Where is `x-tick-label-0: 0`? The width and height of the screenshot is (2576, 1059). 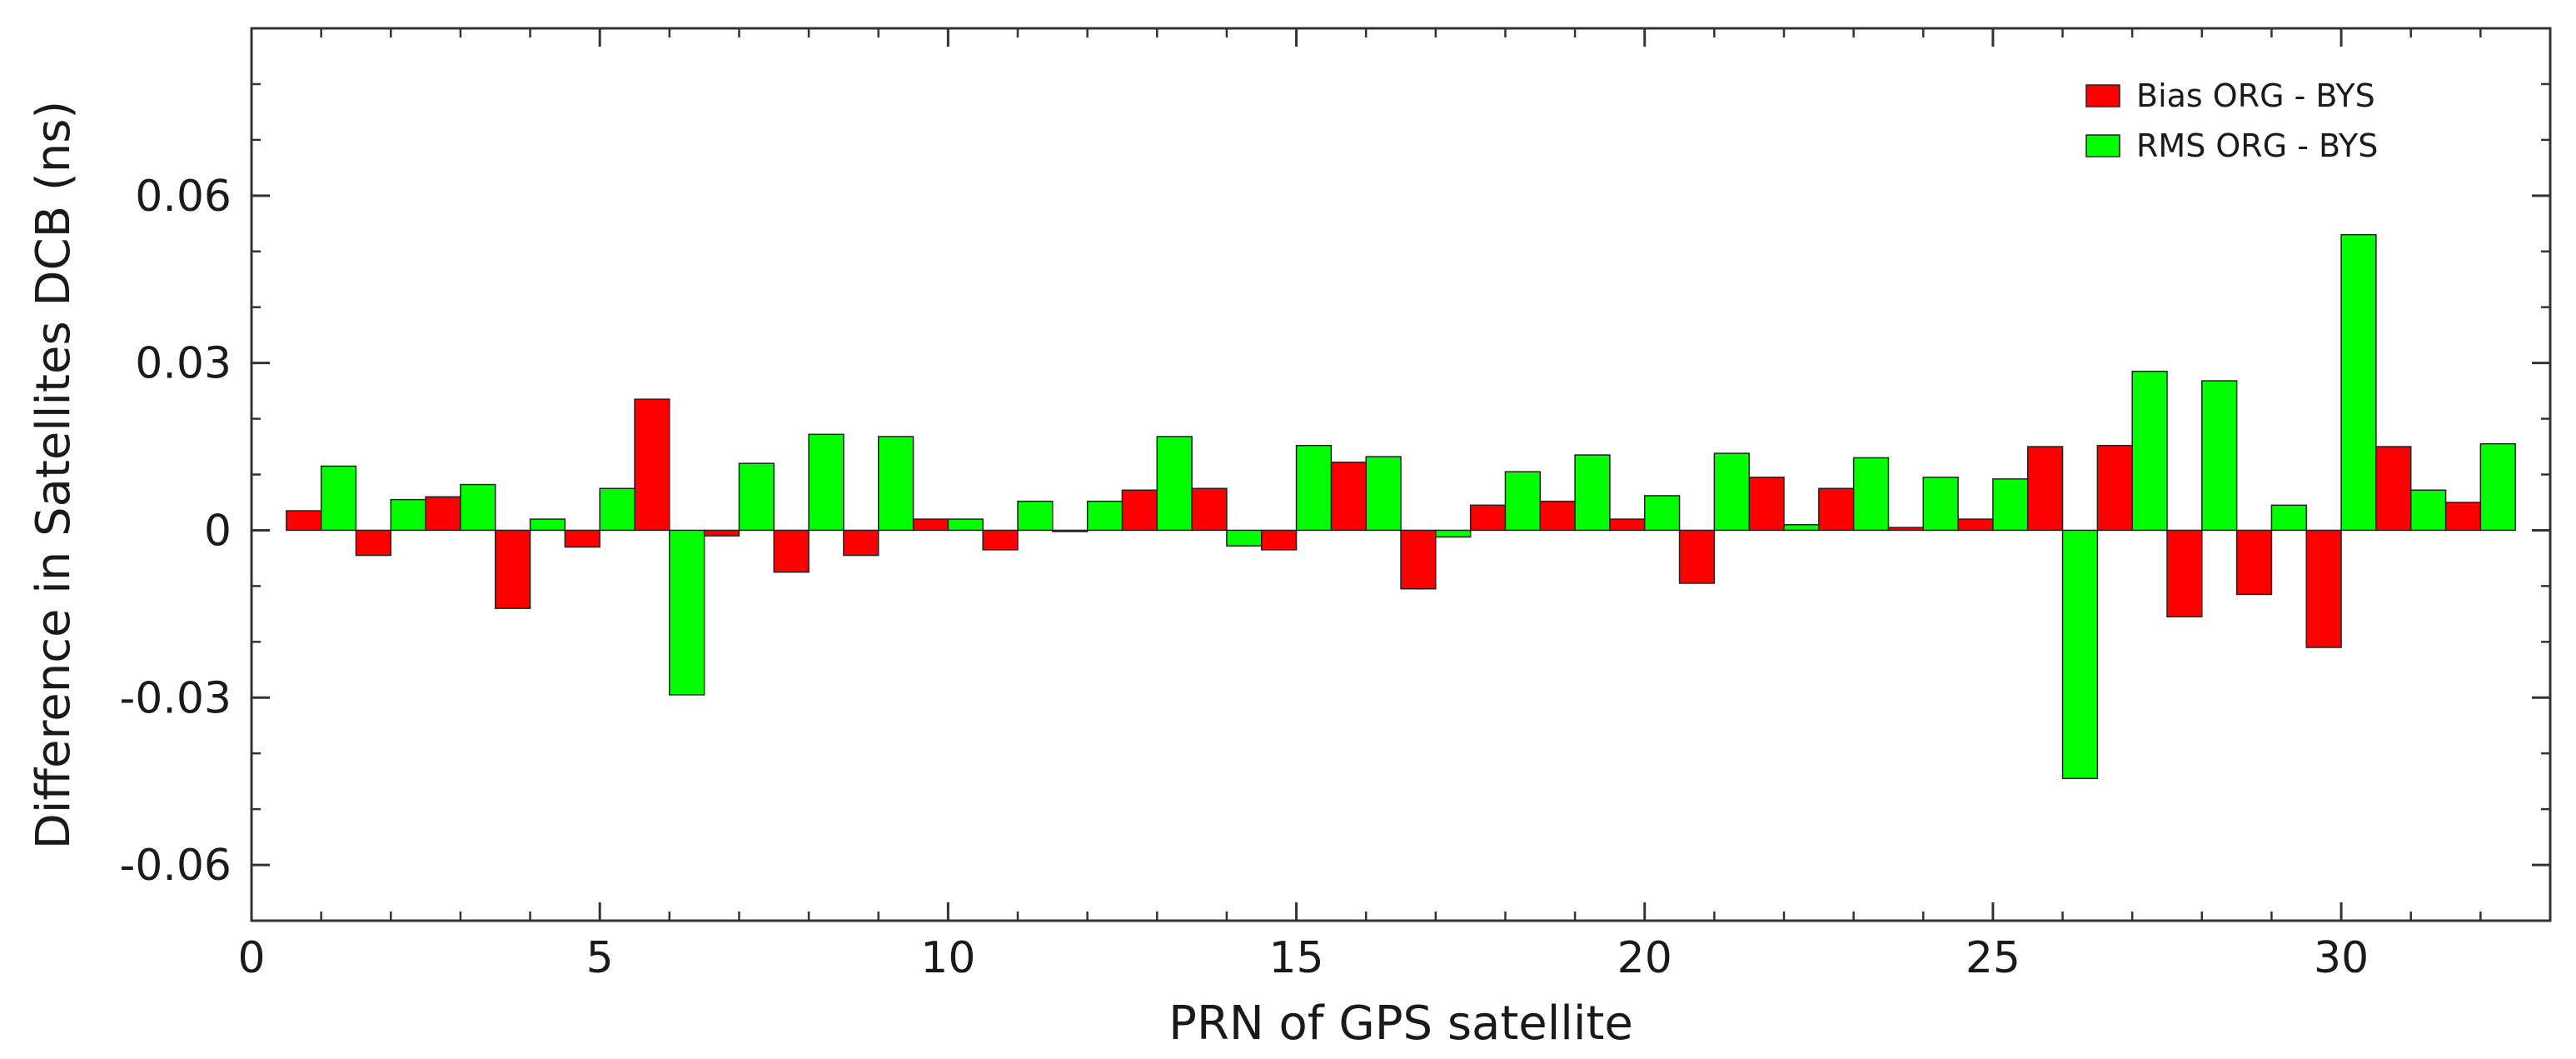 x-tick-label-0: 0 is located at coordinates (251, 958).